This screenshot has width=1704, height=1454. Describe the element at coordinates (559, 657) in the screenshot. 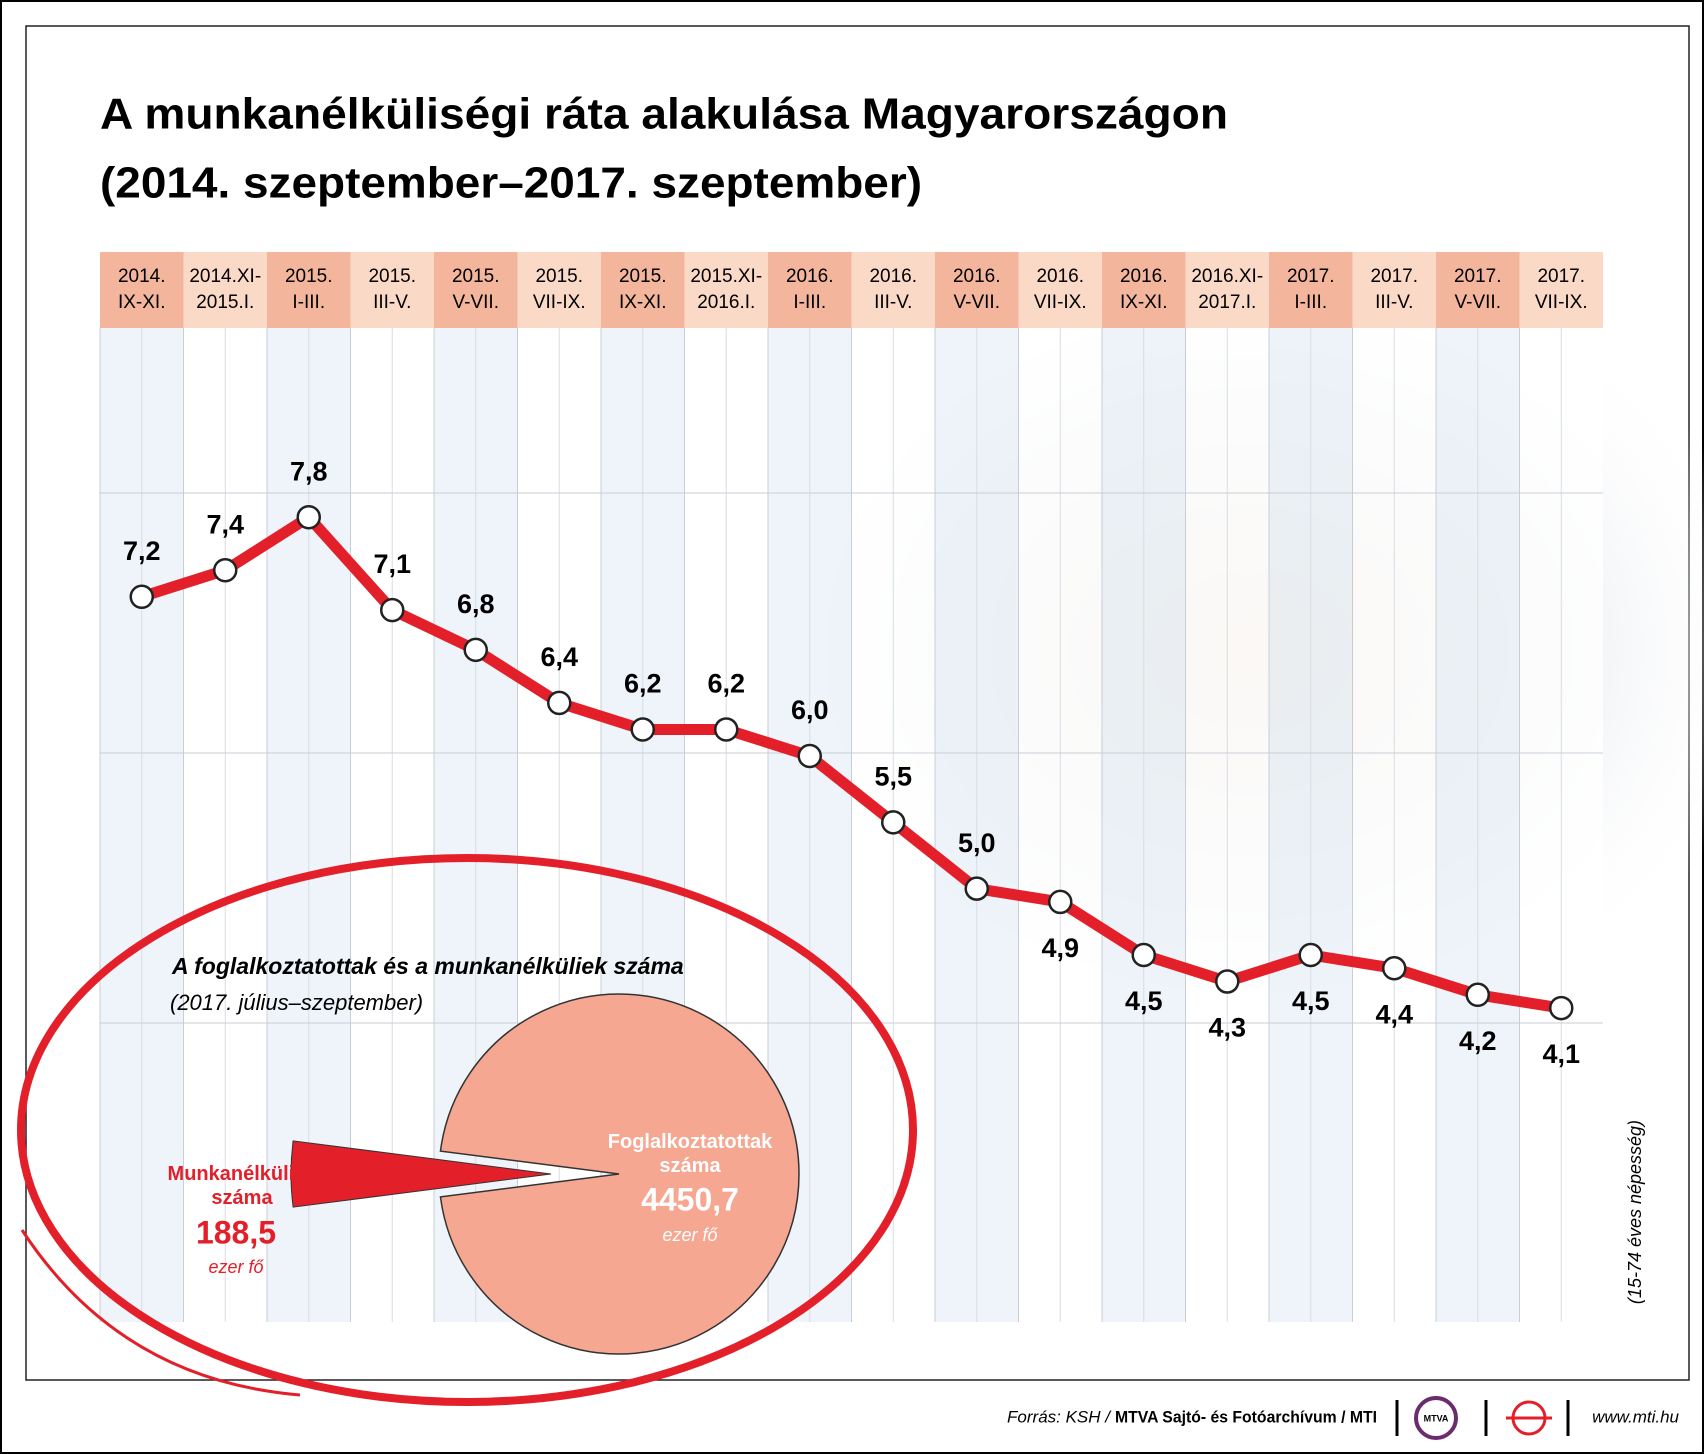

I see `value-label: 6,4` at that location.